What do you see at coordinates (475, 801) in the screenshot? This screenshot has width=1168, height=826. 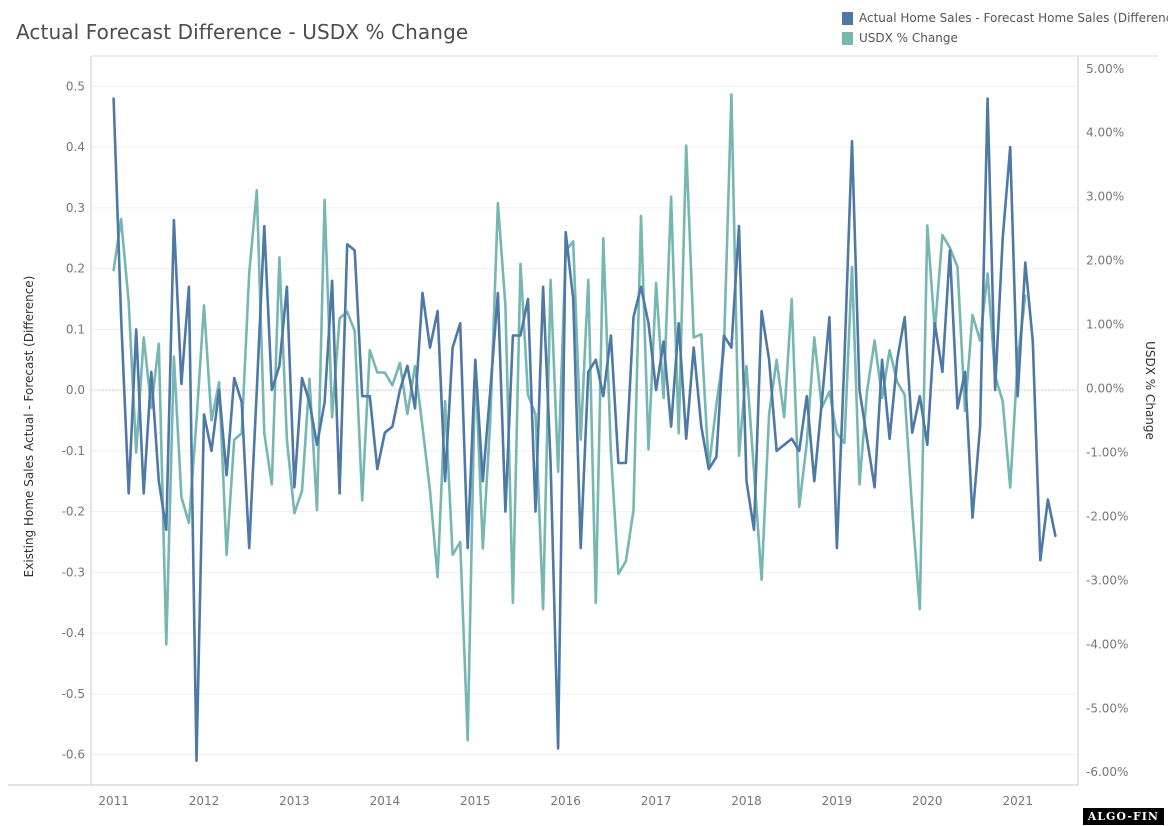 I see `x-tick-label: 2015` at bounding box center [475, 801].